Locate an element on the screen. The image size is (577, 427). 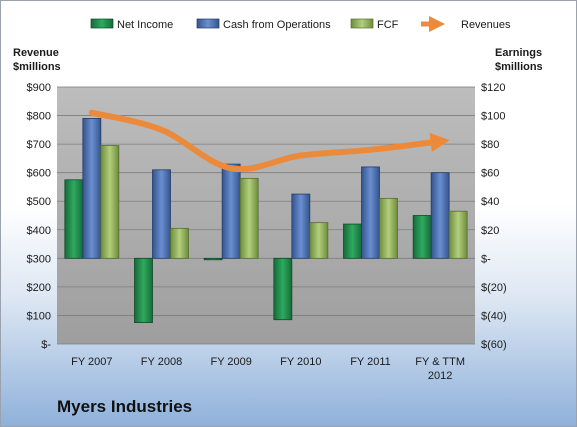
left-tick-label: $900 is located at coordinates (39, 88).